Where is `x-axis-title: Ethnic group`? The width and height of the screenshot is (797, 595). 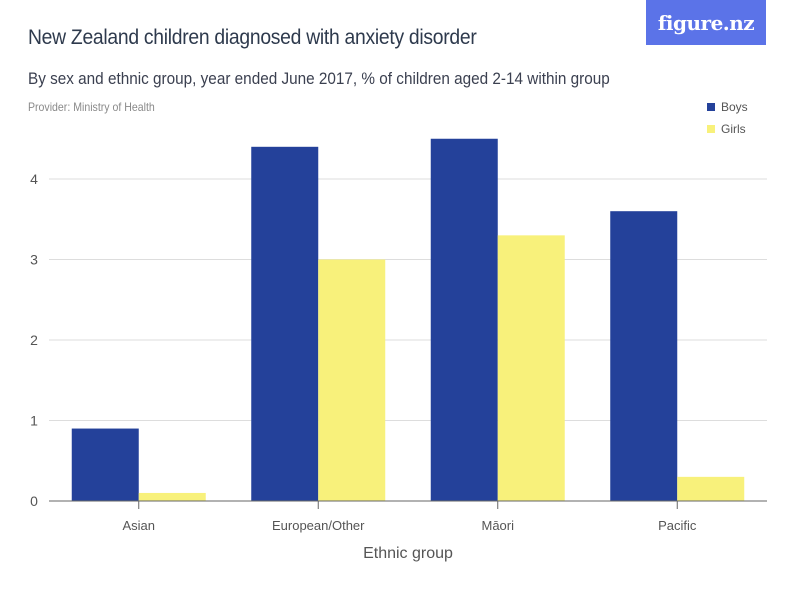
x-axis-title: Ethnic group is located at coordinates (408, 553).